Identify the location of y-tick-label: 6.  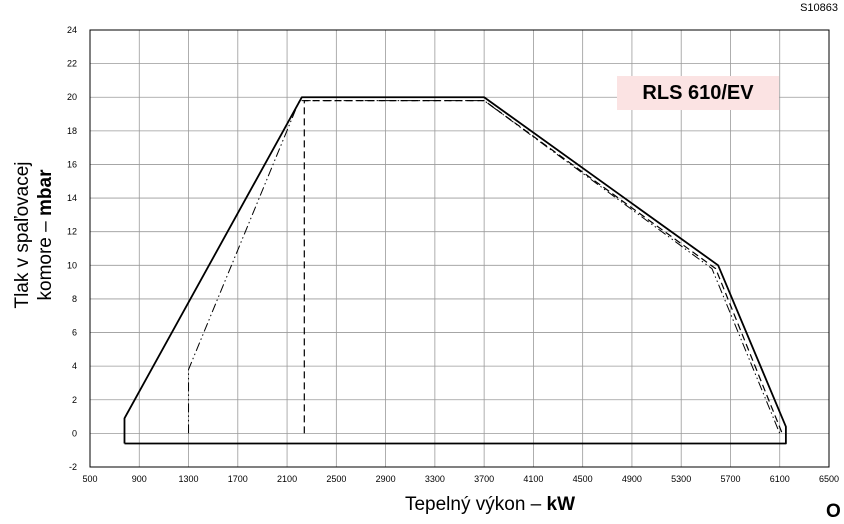
(74, 333).